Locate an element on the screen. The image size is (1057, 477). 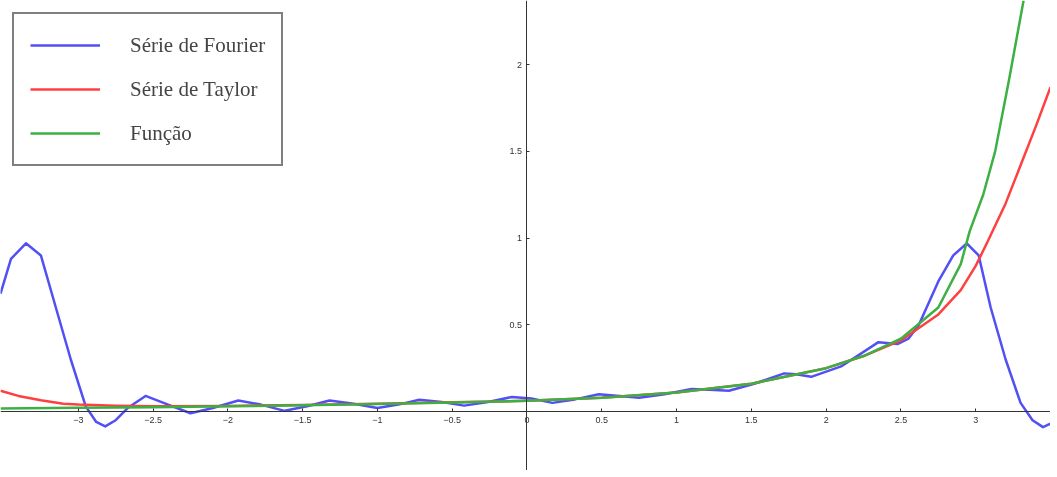
legend-label: Série de Taylor is located at coordinates (194, 89).